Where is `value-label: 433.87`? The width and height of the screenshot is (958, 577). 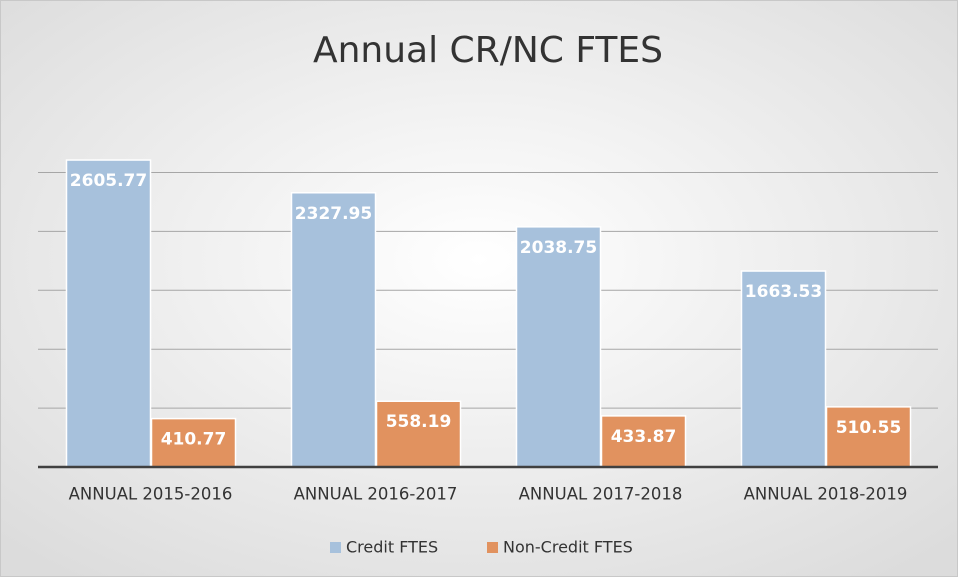
value-label: 433.87 is located at coordinates (644, 437).